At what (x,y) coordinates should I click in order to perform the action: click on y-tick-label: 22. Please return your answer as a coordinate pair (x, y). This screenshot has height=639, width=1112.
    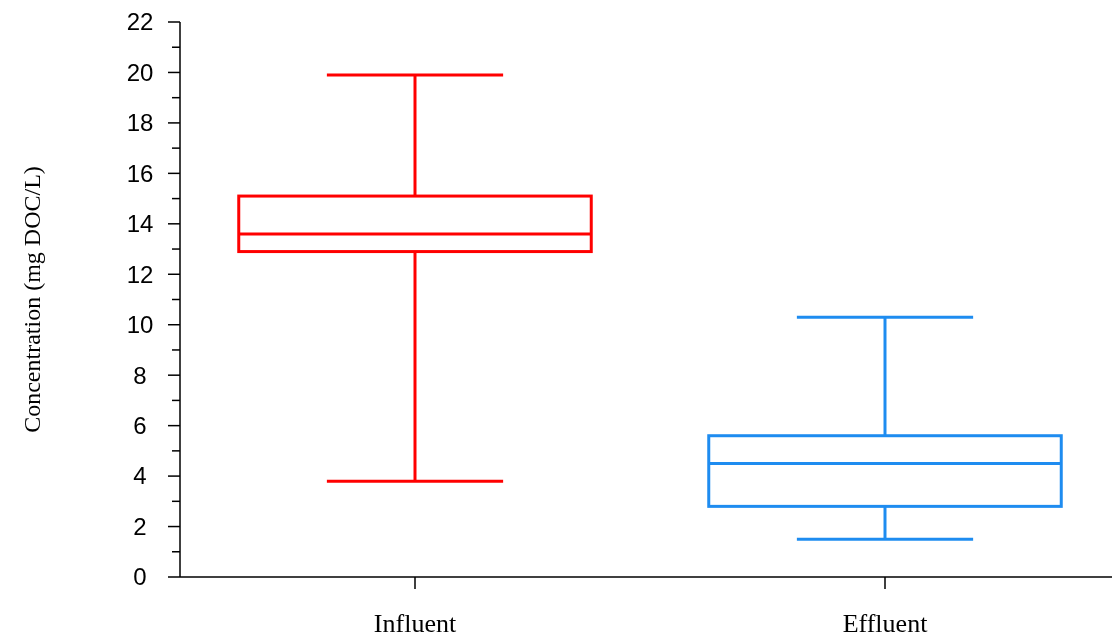
    Looking at the image, I should click on (140, 22).